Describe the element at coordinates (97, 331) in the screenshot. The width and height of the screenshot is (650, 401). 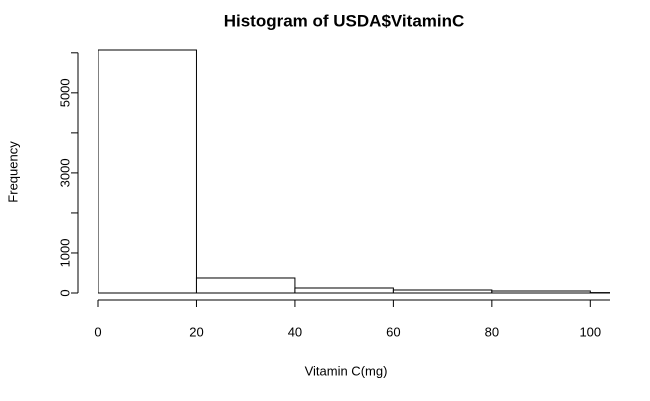
I see `x-tick-label: 0` at that location.